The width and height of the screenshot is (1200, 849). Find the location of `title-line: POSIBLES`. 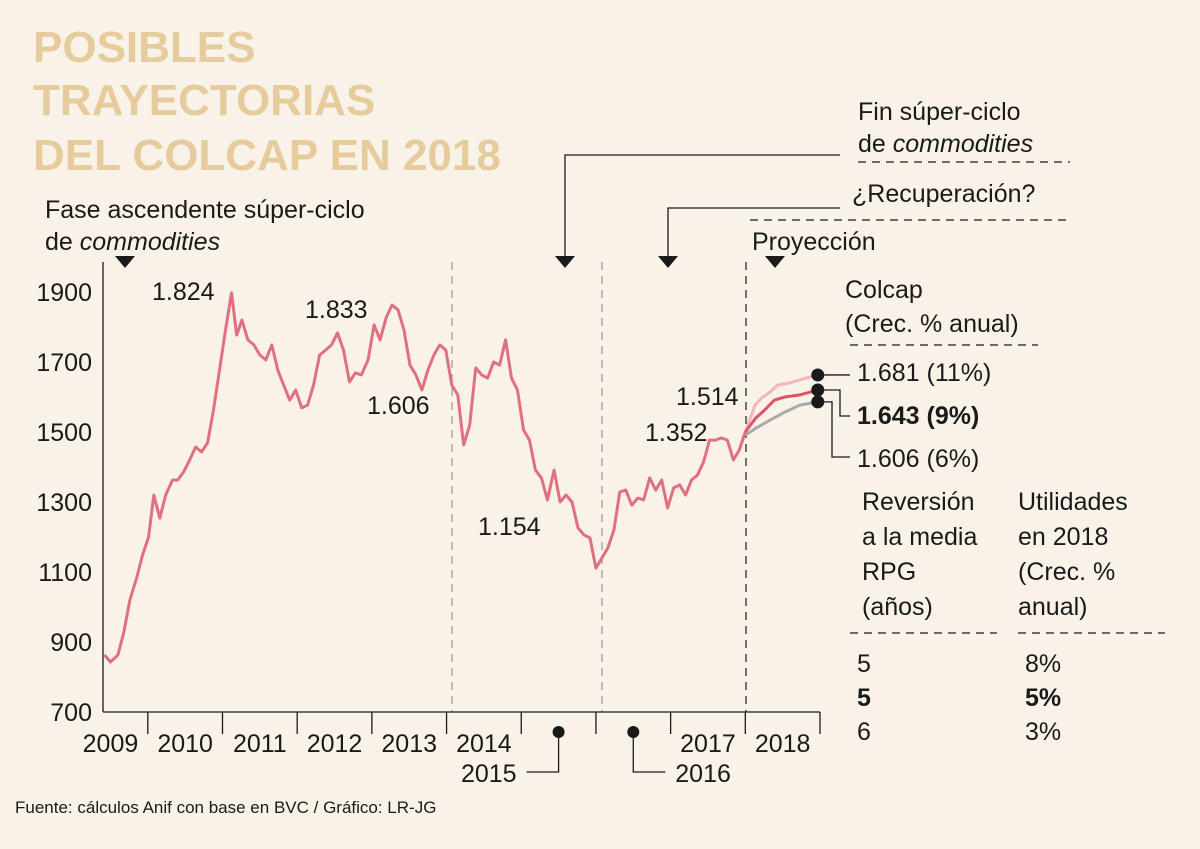

title-line: POSIBLES is located at coordinates (144, 47).